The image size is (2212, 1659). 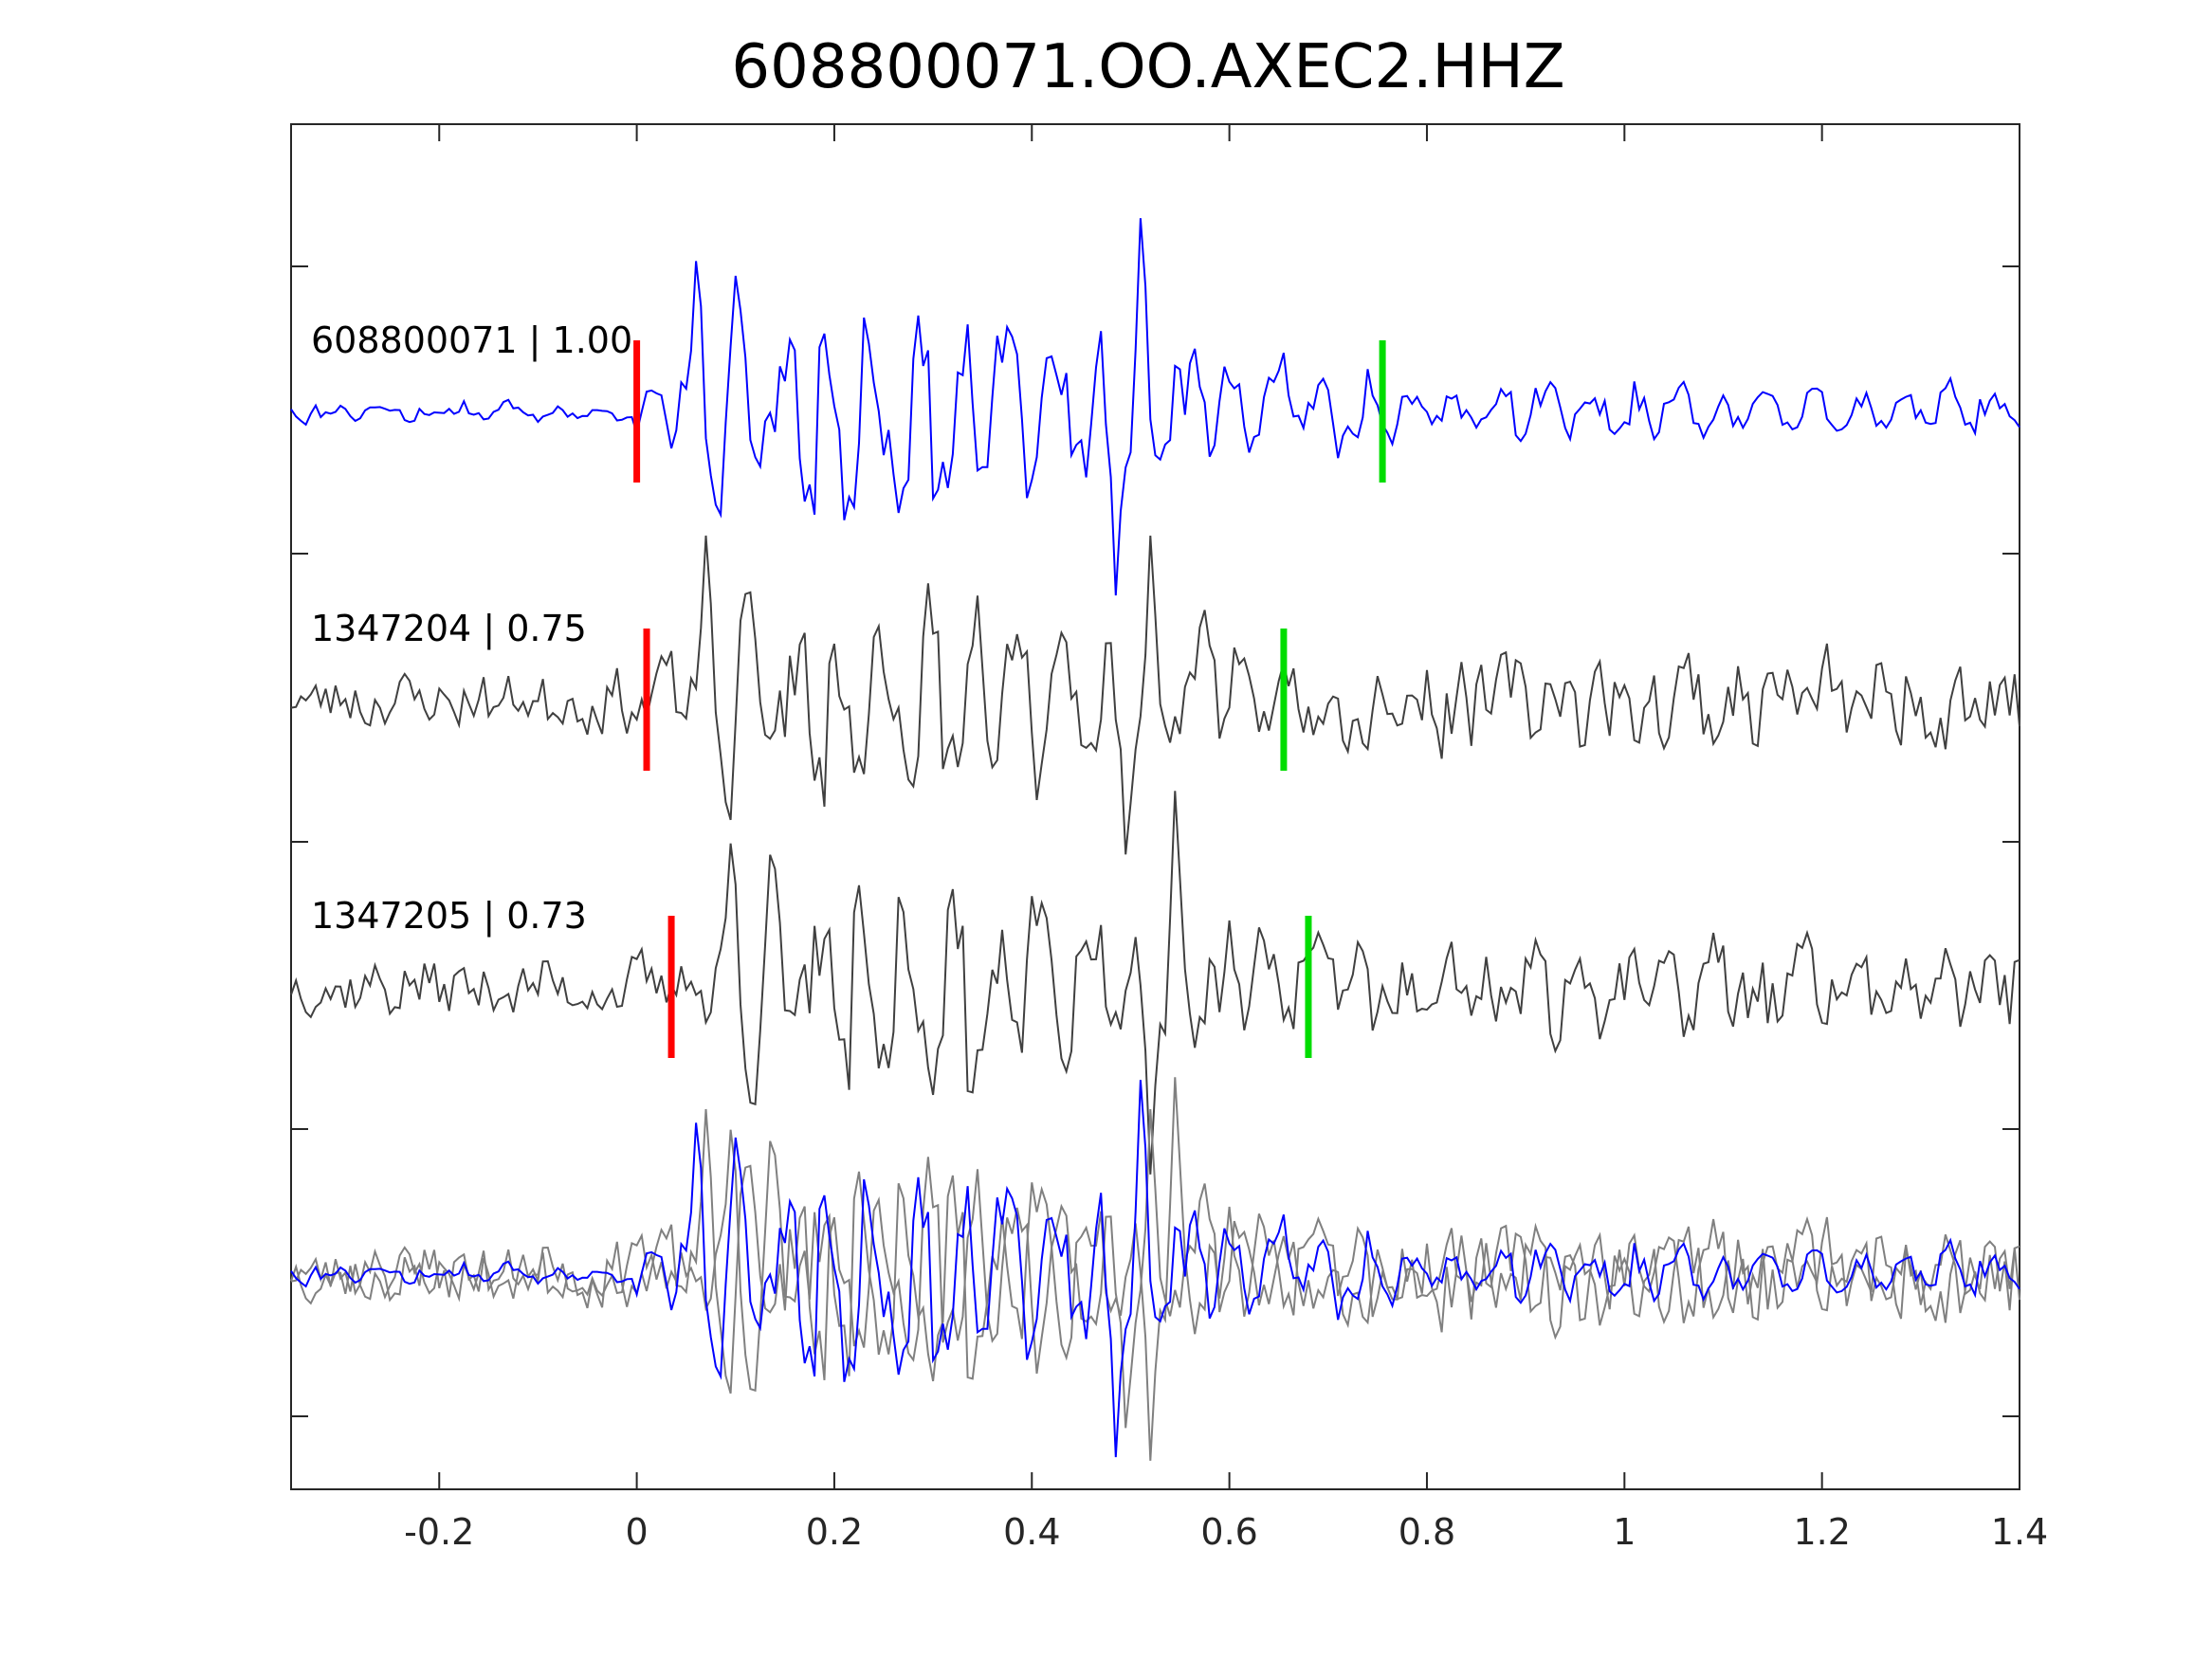 What do you see at coordinates (1228, 1532) in the screenshot?
I see `x-tick-label: 0.6` at bounding box center [1228, 1532].